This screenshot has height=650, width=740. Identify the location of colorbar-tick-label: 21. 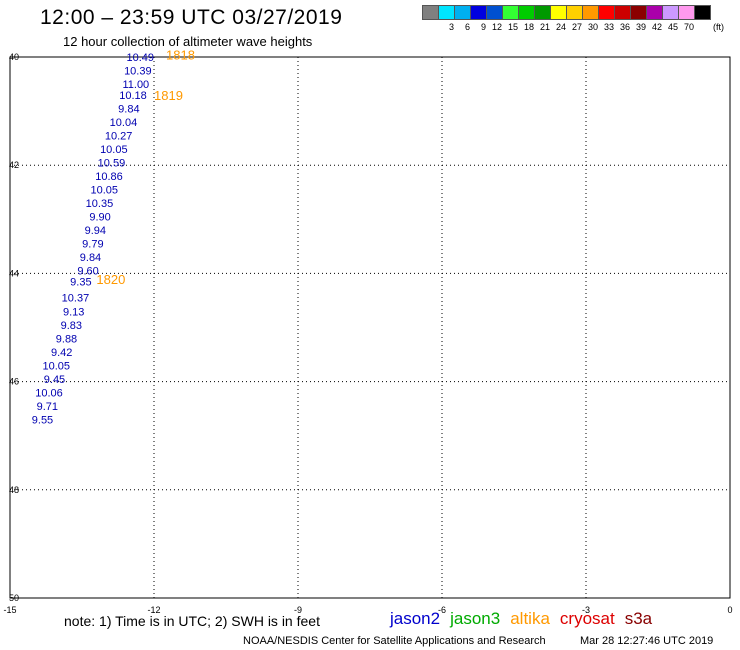
(544, 27).